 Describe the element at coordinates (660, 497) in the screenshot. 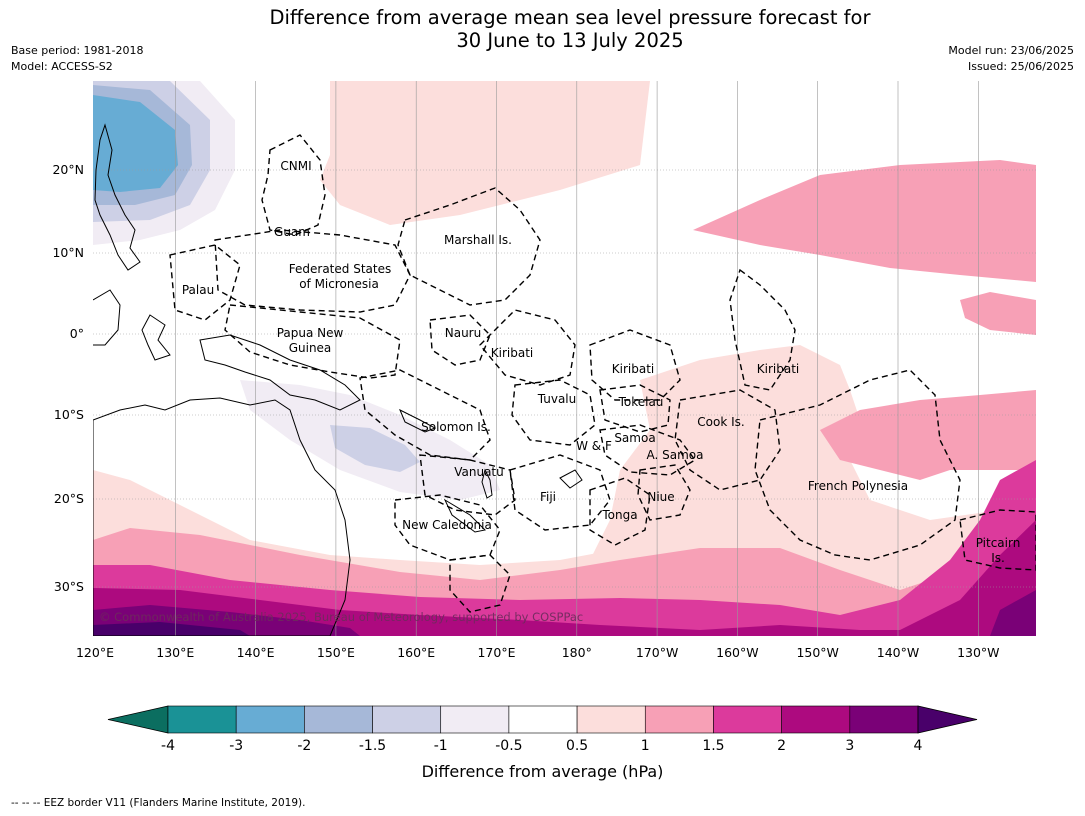

I see `label-niue: Niue` at that location.